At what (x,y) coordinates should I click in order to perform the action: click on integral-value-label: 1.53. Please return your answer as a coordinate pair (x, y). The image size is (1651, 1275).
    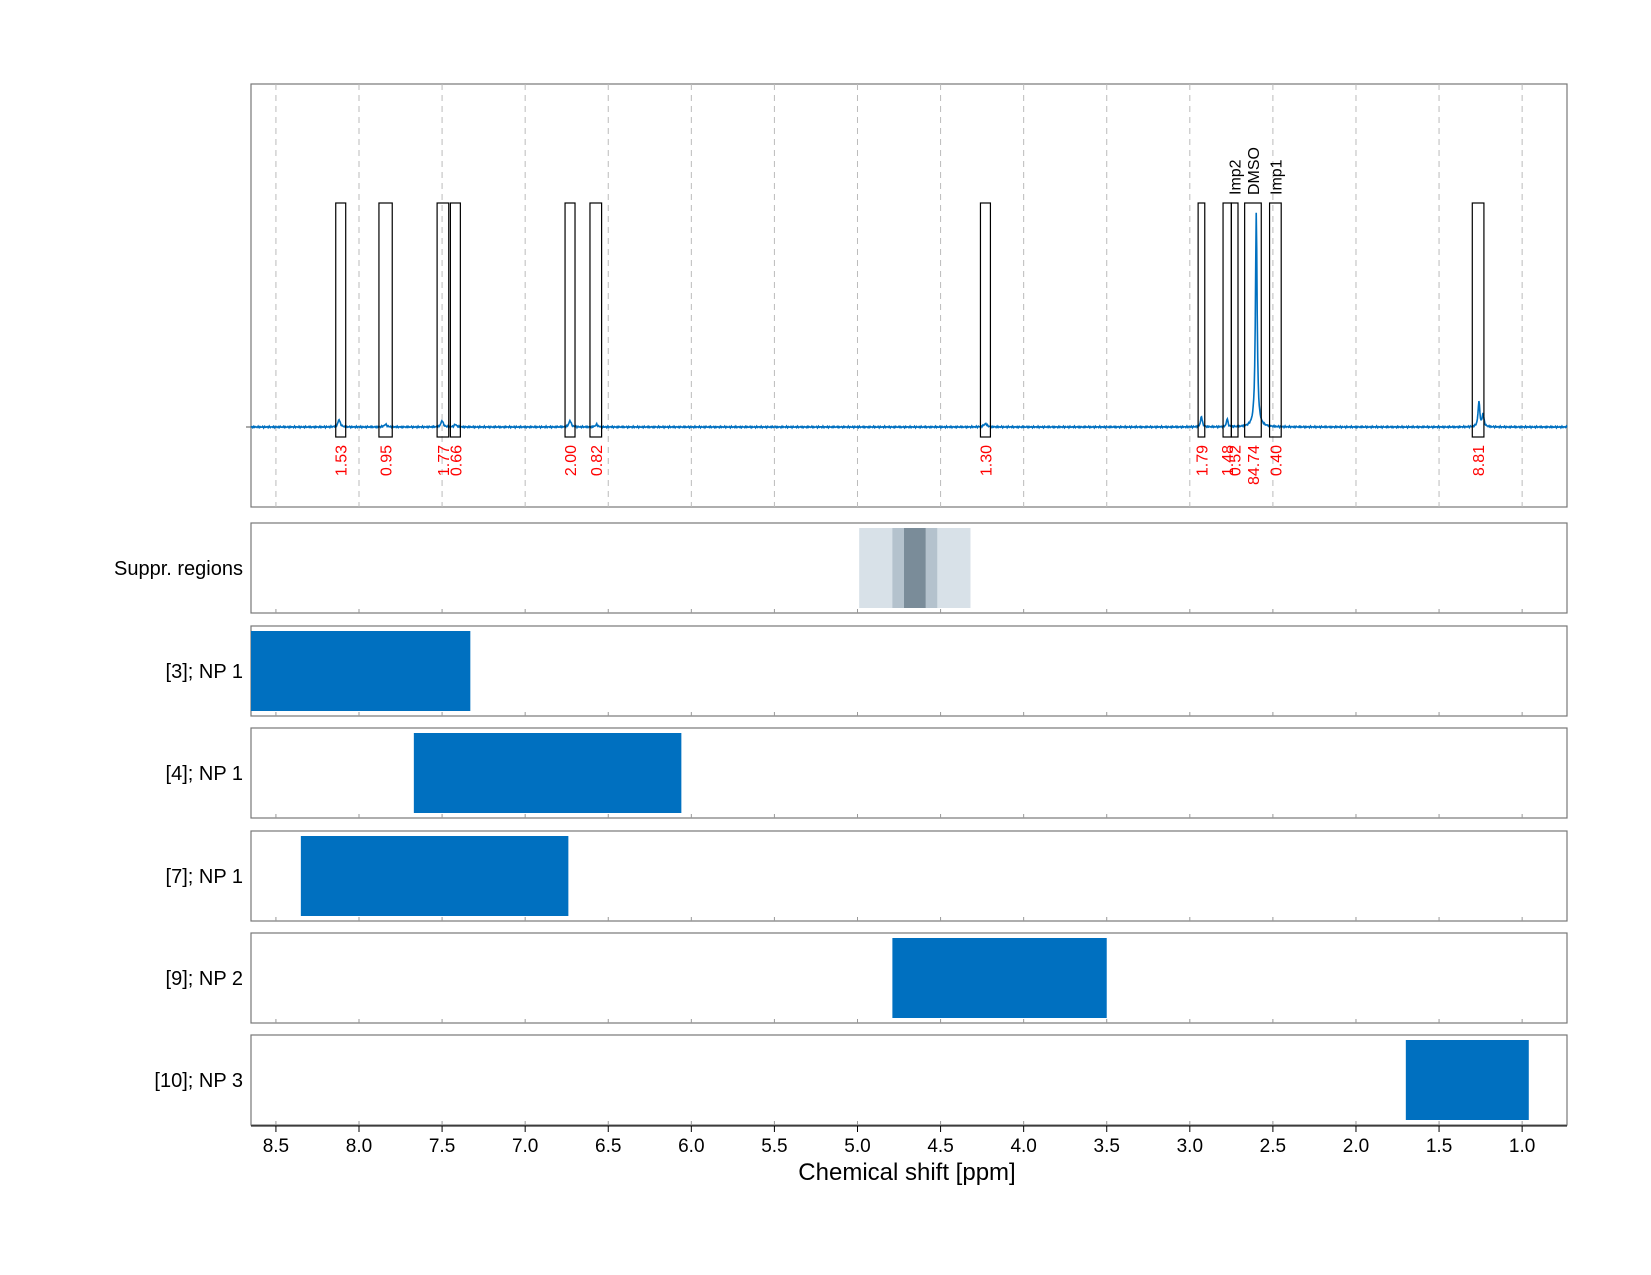
    Looking at the image, I should click on (342, 460).